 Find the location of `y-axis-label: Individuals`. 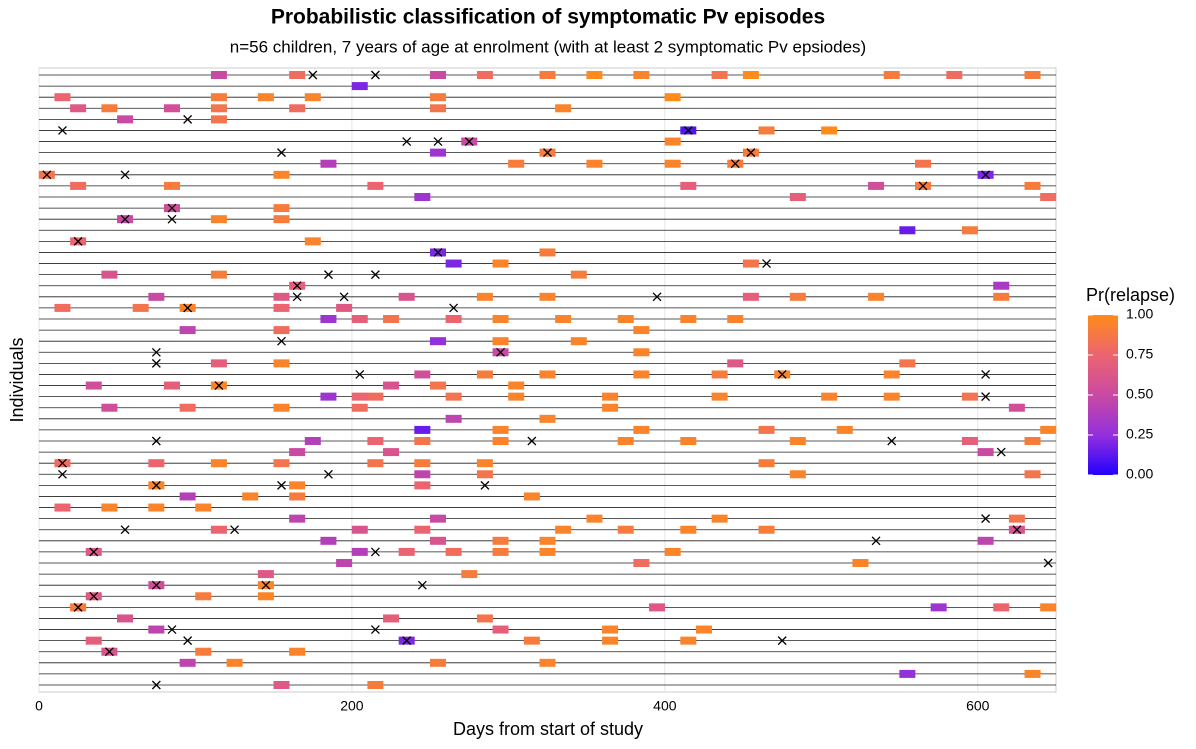

y-axis-label: Individuals is located at coordinates (17, 379).